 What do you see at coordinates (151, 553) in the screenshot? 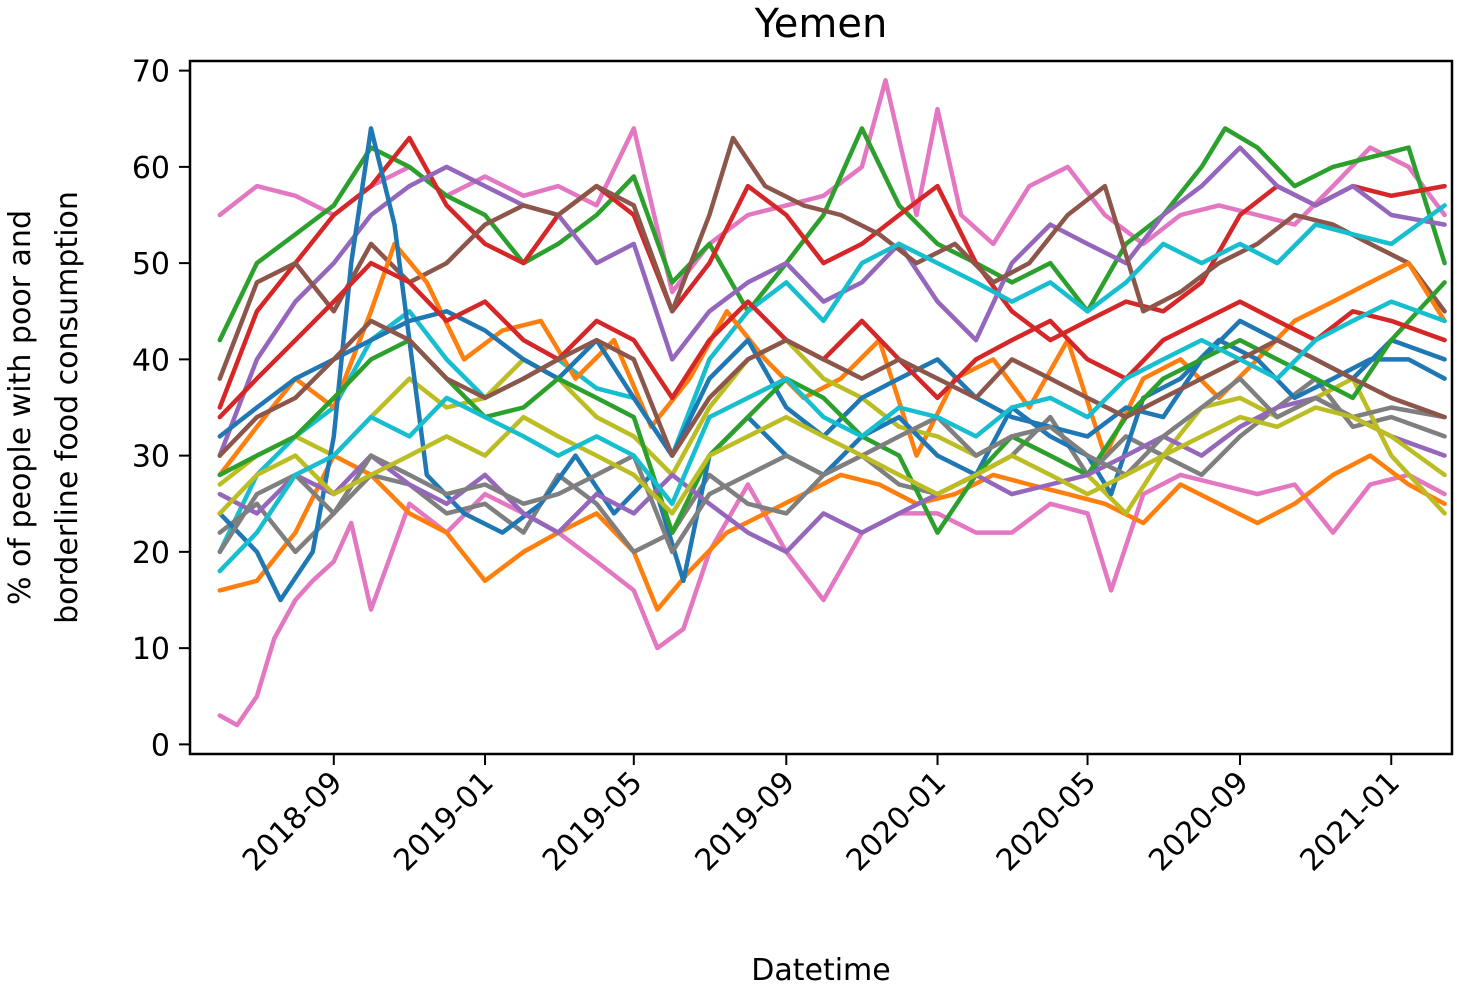
I see `y-tick-label: 20` at bounding box center [151, 553].